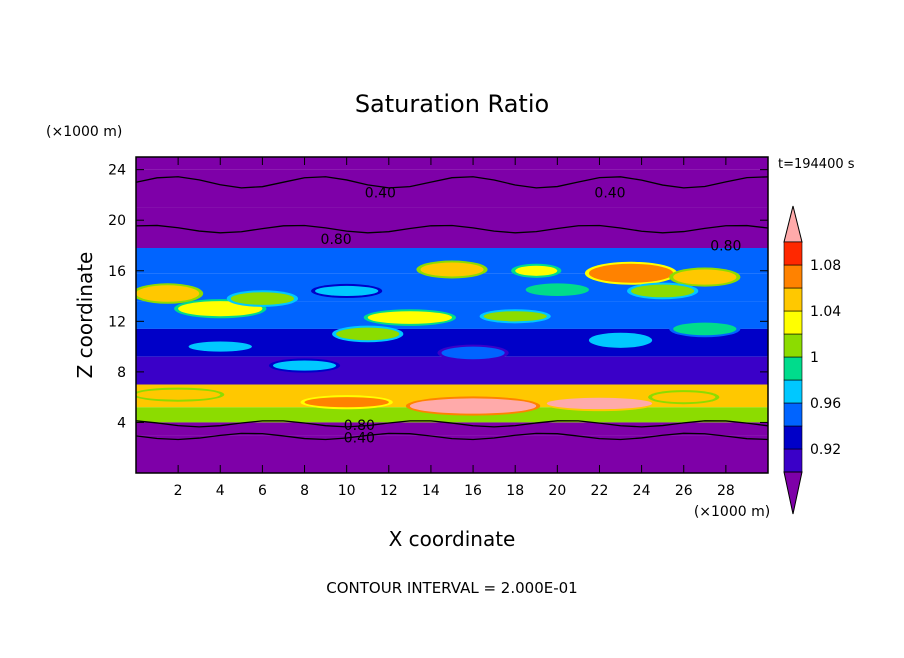 This screenshot has height=658, width=904. What do you see at coordinates (642, 491) in the screenshot?
I see `x-tick-label-24: 24` at bounding box center [642, 491].